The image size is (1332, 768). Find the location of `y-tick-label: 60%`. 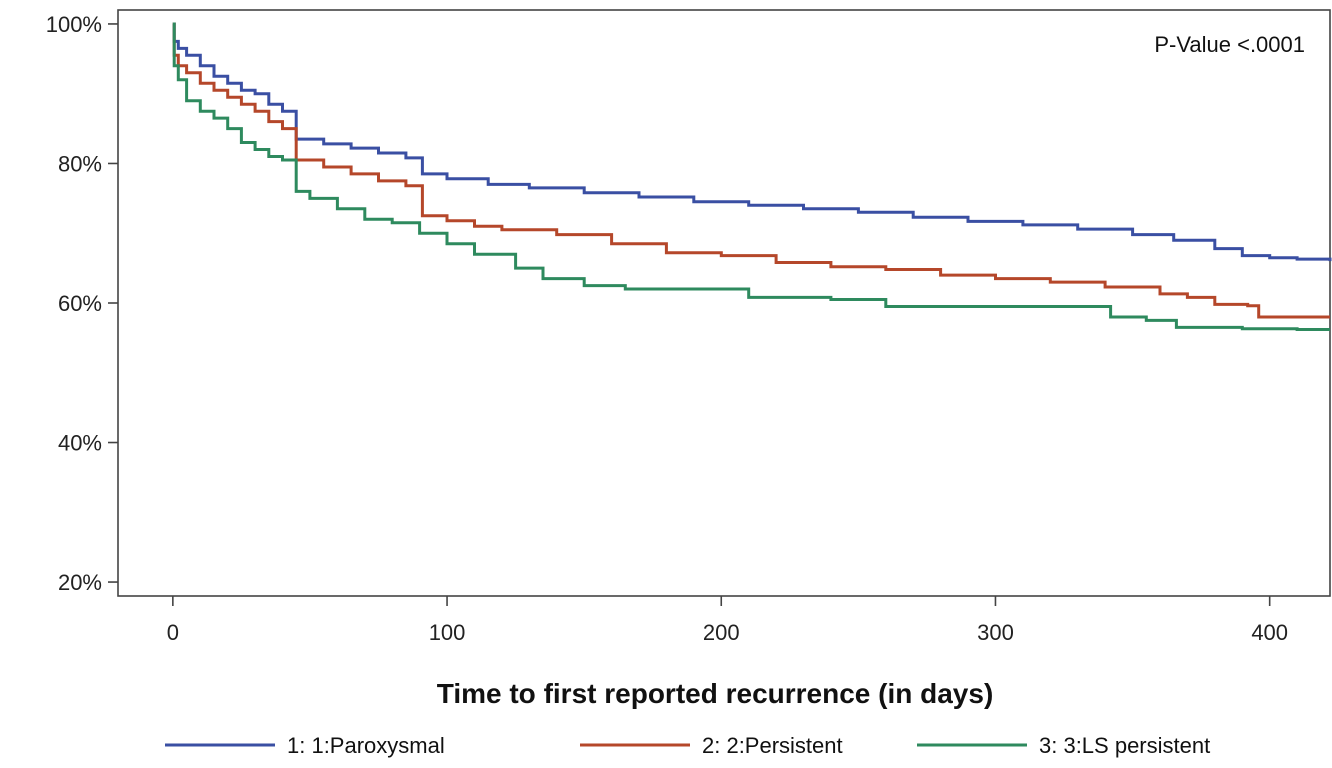

y-tick-label: 60% is located at coordinates (80, 303).